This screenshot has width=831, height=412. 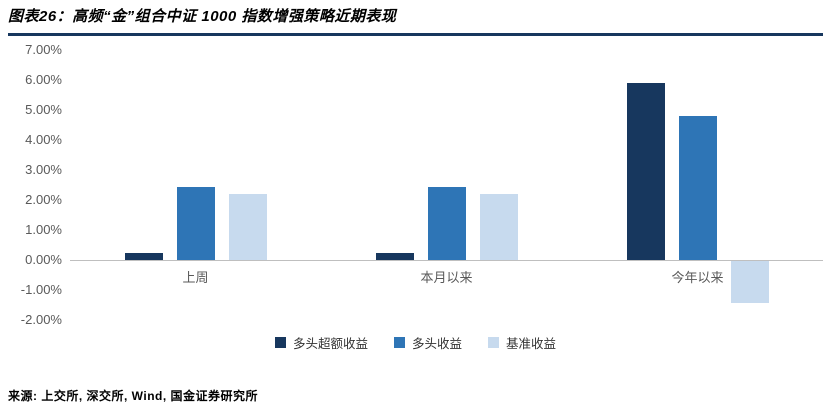 I want to click on legend-label: 基准收益, so click(x=531, y=343).